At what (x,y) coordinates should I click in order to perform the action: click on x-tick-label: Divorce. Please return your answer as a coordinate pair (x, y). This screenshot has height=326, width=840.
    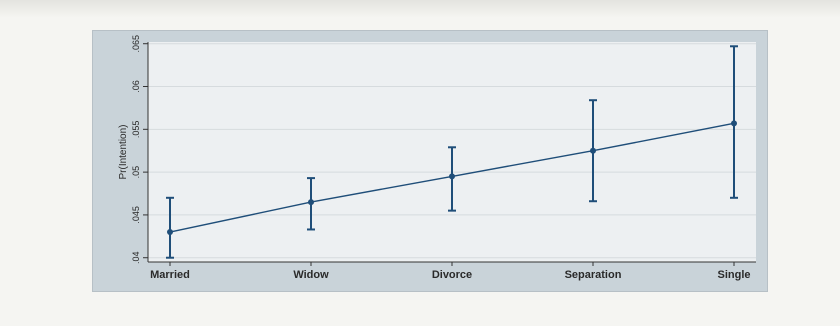
    Looking at the image, I should click on (452, 275).